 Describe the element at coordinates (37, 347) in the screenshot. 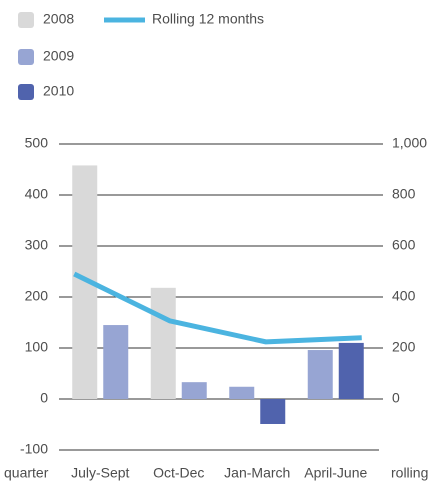

I see `y-tick-label: 100` at that location.